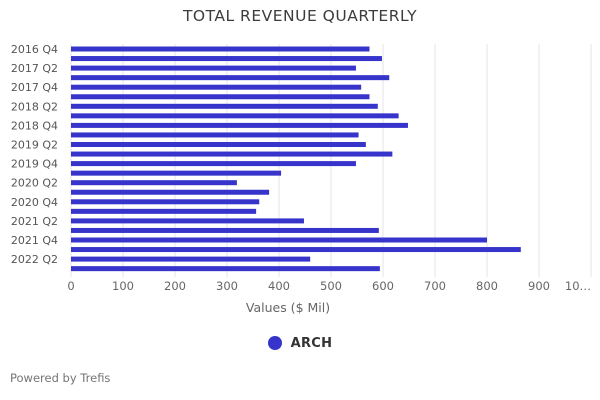 This screenshot has height=400, width=600. What do you see at coordinates (383, 286) in the screenshot?
I see `x-tick-label: 600` at bounding box center [383, 286].